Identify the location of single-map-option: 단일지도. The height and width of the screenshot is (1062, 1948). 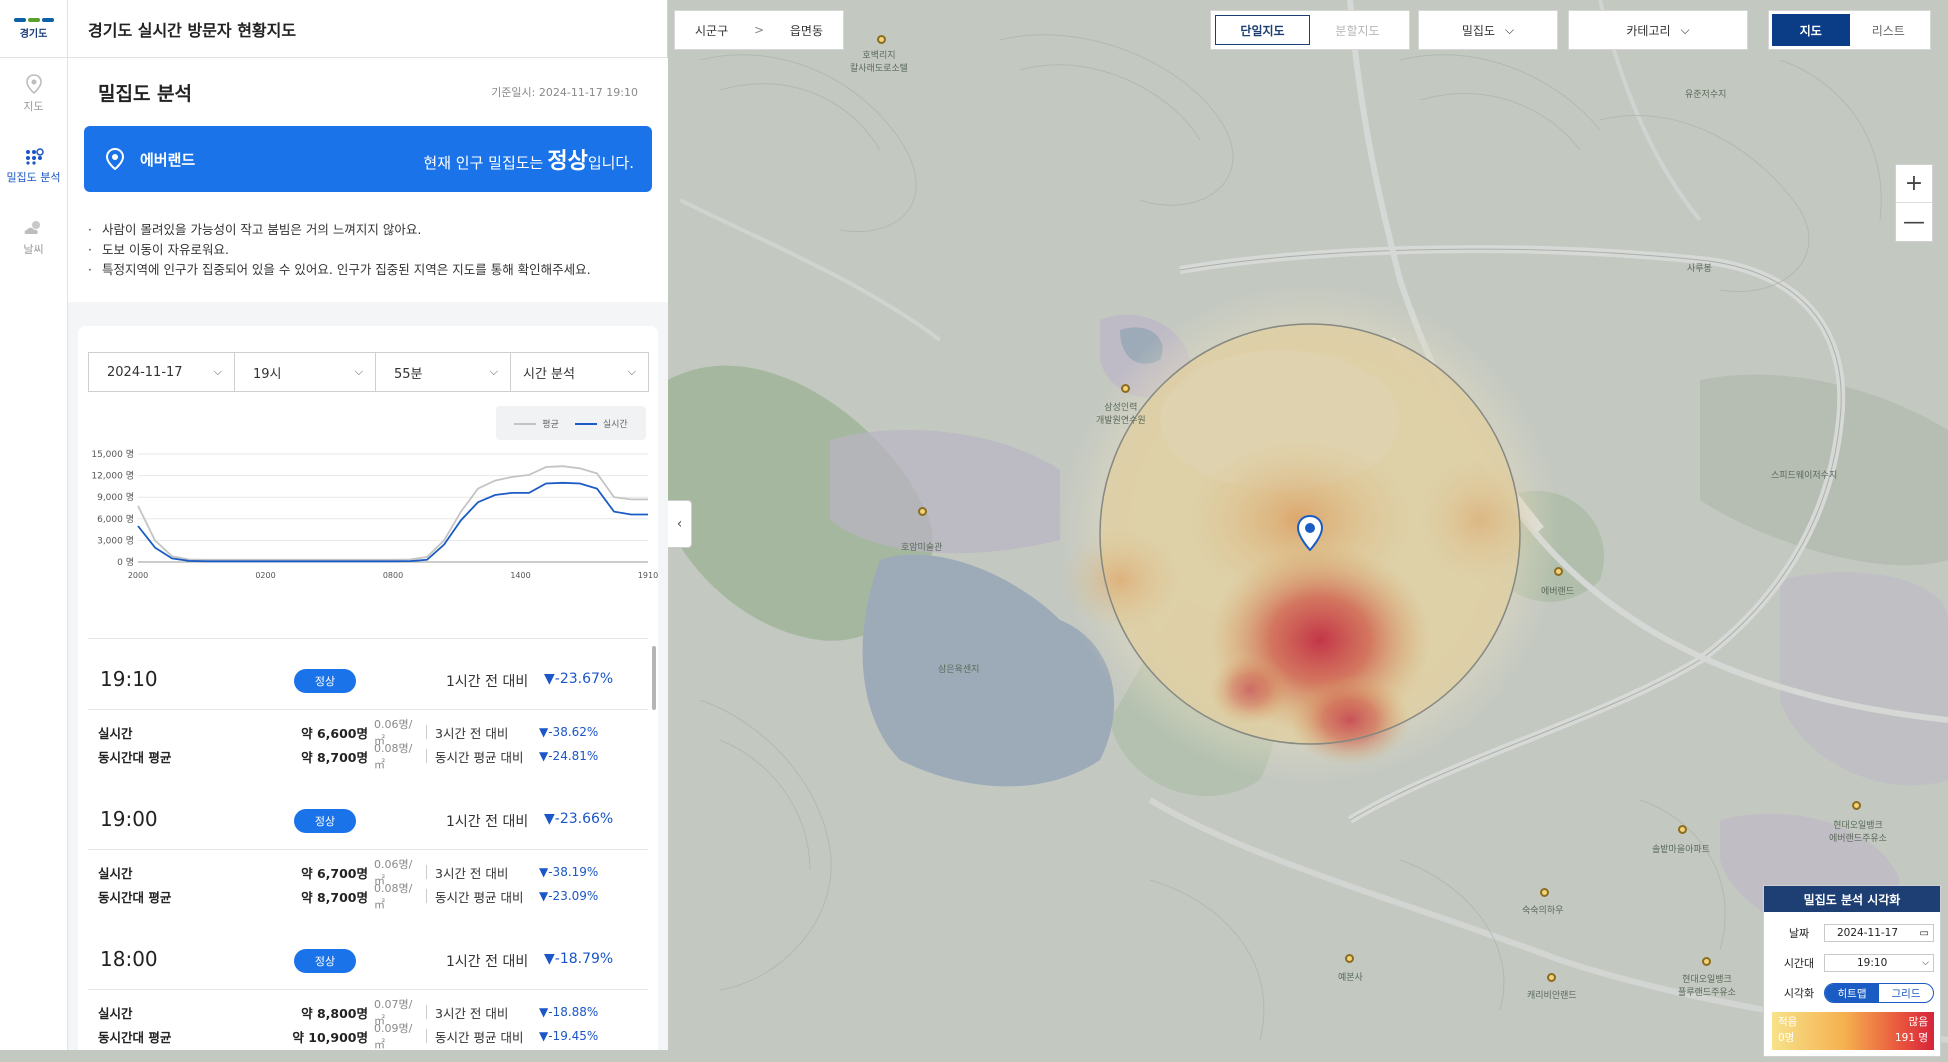
(1263, 30).